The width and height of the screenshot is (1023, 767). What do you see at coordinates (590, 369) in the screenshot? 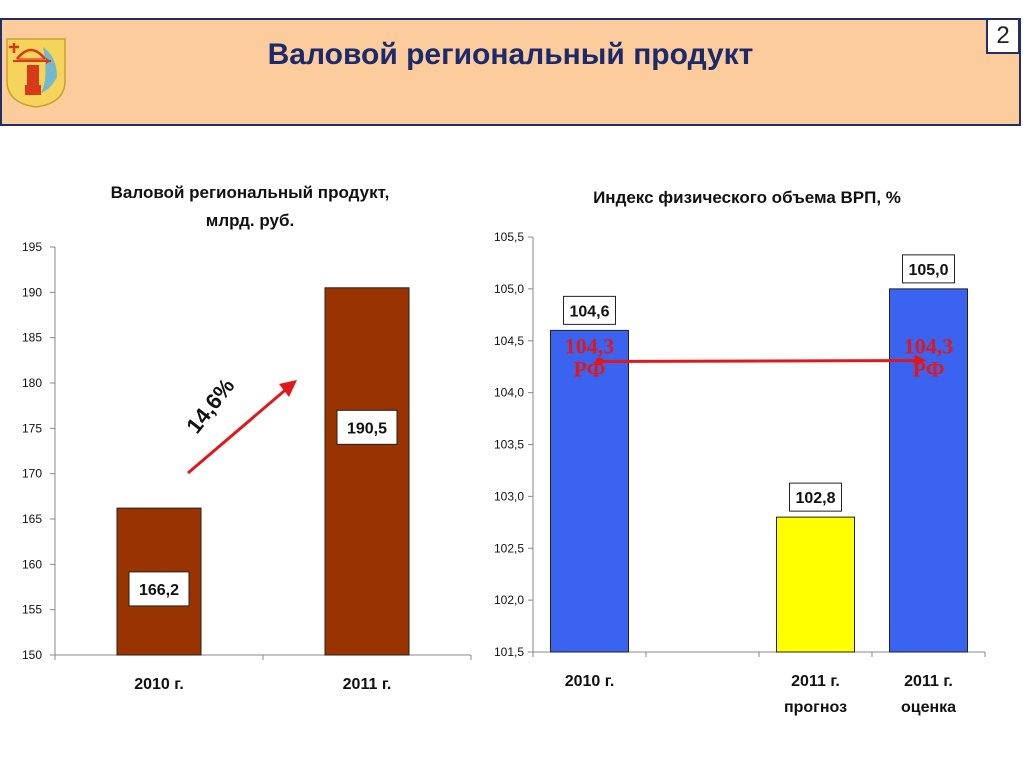
I see `reference-label-1-line-2: РФ` at bounding box center [590, 369].